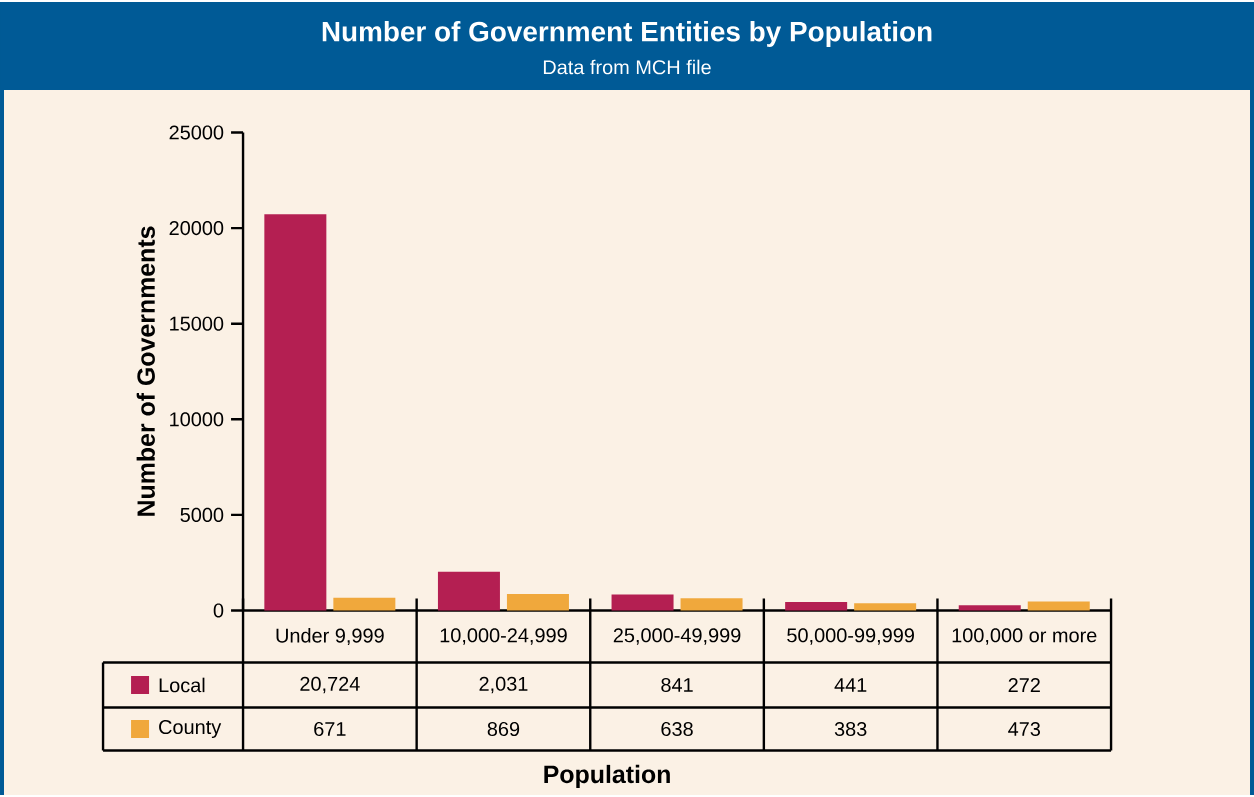 This screenshot has width=1254, height=797. I want to click on data-label: 841, so click(677, 685).